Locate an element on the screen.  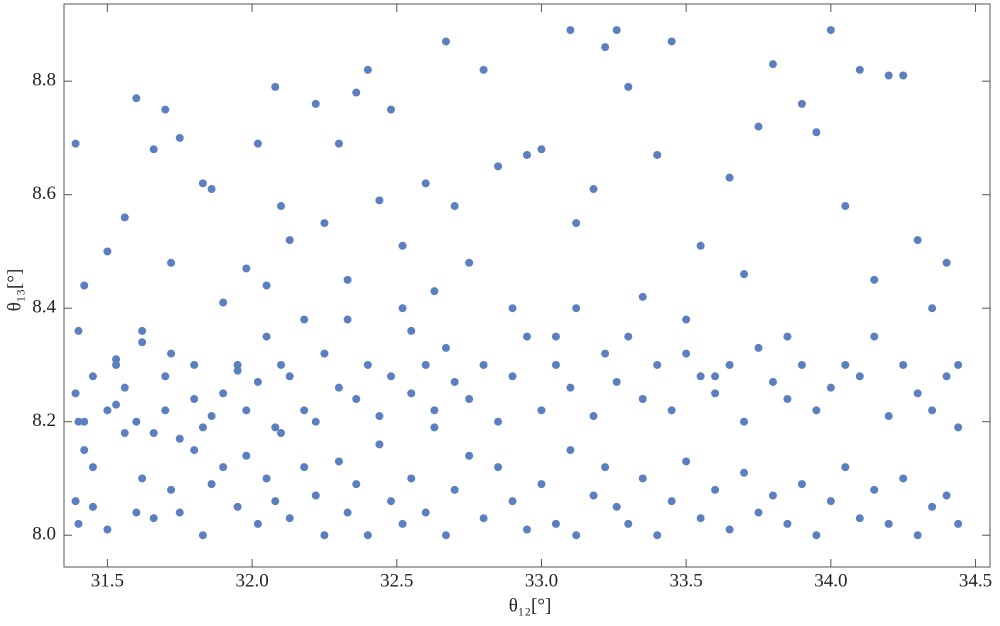
x-tick-label: 31.5 is located at coordinates (107, 580).